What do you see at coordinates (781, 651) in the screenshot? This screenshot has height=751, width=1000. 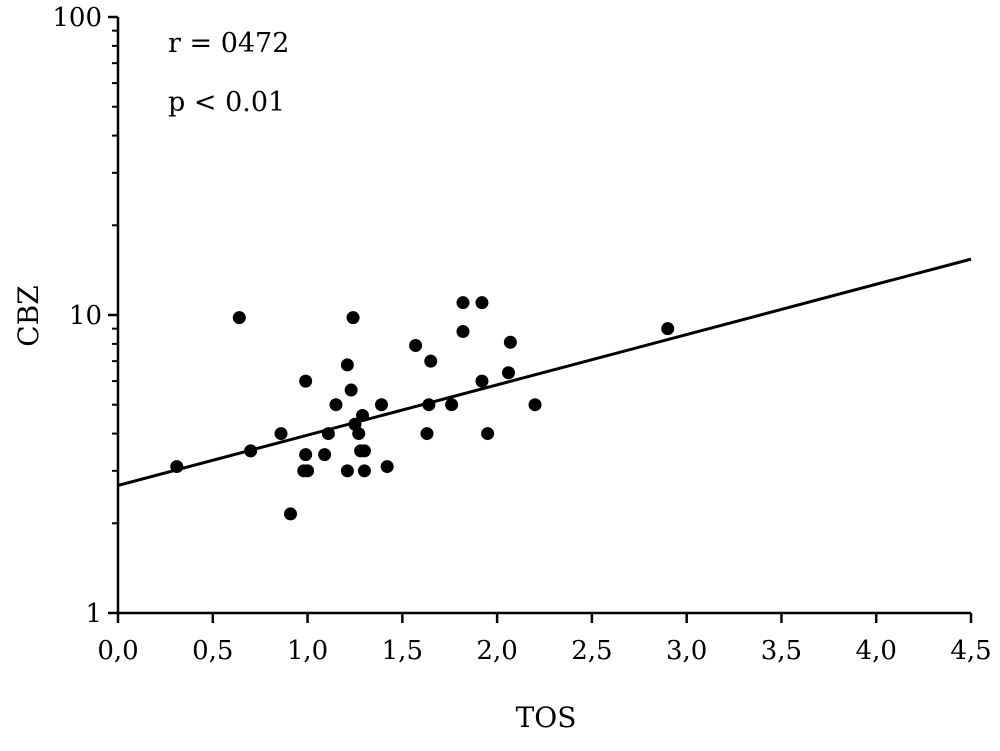 I see `x-tick-label: 3,5` at bounding box center [781, 651].